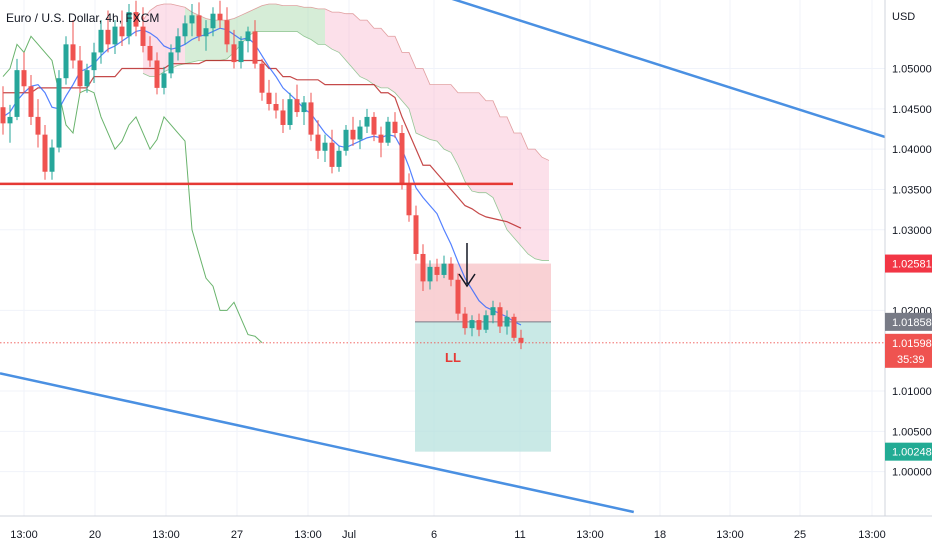  What do you see at coordinates (912, 453) in the screenshot?
I see `stop-price-label: 1.00248` at bounding box center [912, 453].